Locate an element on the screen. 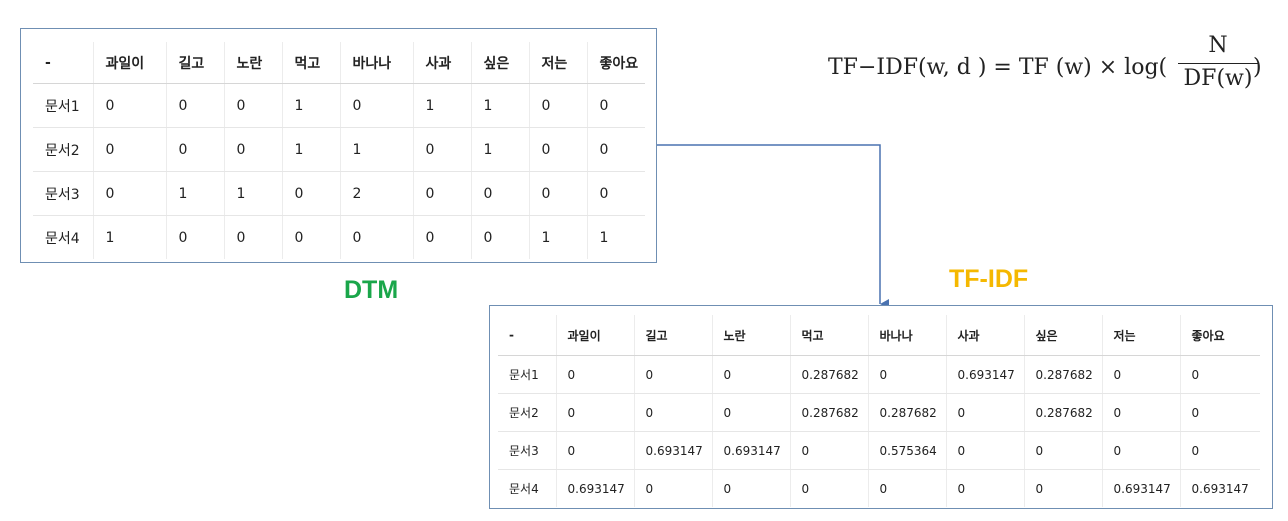 This screenshot has height=521, width=1288. tfidf-row-label: 문서3 is located at coordinates (527, 450).